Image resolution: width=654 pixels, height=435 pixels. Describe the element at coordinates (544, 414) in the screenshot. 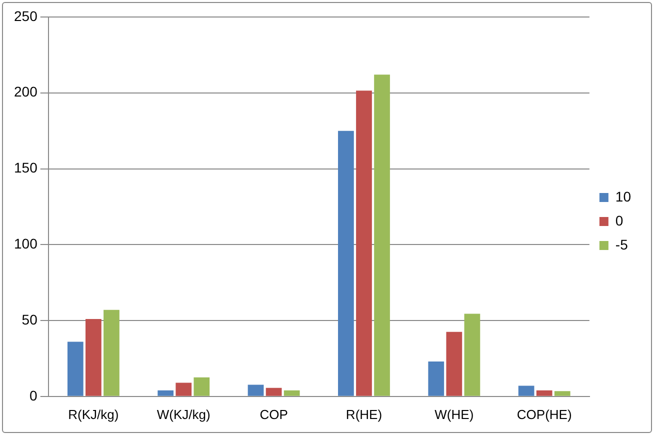

I see `x-tick-label: COP(HE)` at that location.